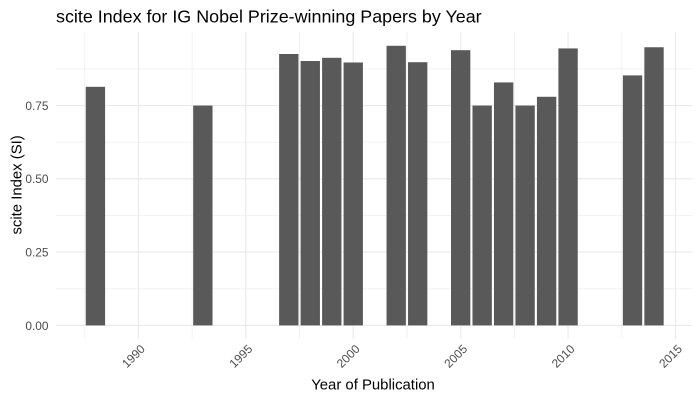 The height and width of the screenshot is (400, 700). Describe the element at coordinates (37, 252) in the screenshot. I see `svg-text: 0.25` at that location.